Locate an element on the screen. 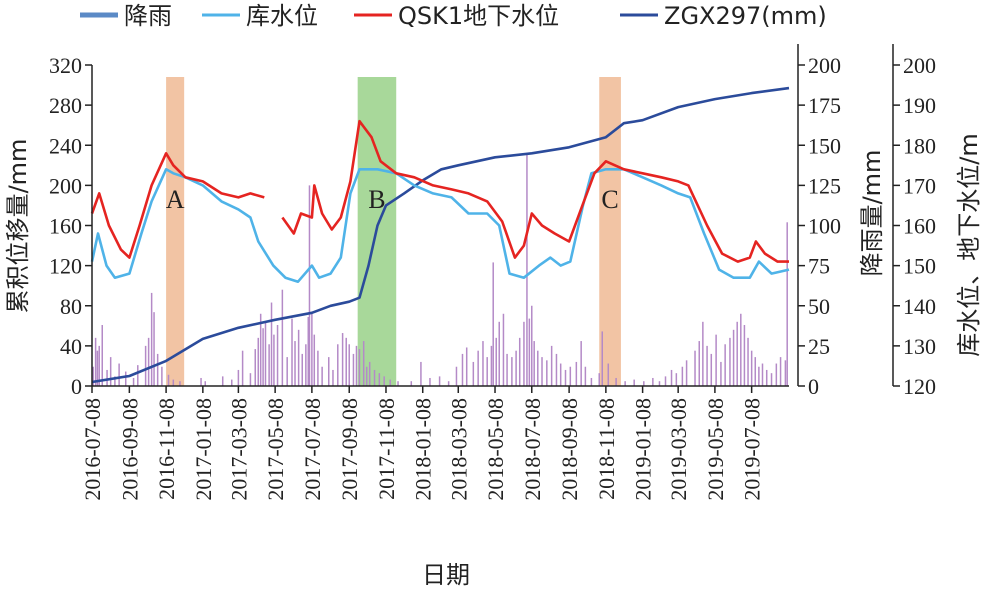 The image size is (992, 589). level-tick-label: 160 is located at coordinates (919, 226).